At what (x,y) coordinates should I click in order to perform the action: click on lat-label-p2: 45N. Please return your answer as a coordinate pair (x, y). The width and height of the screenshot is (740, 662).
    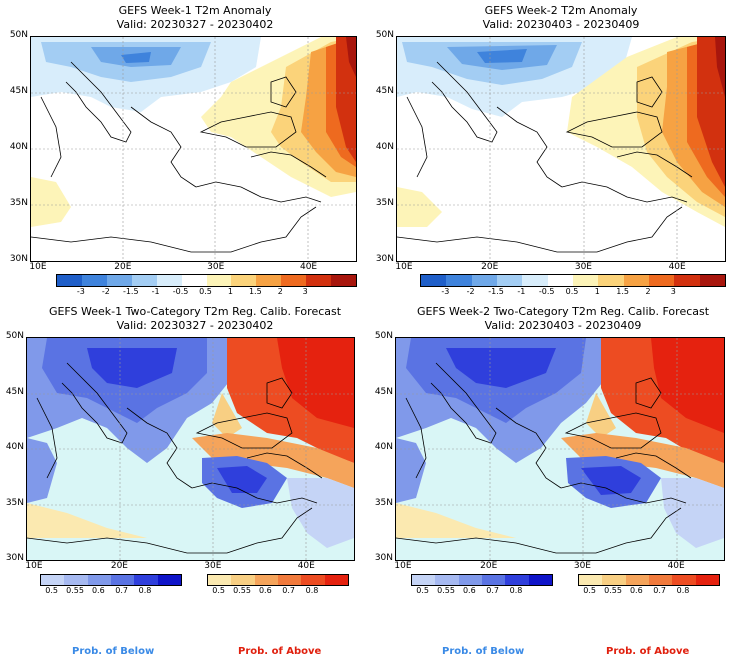
    Looking at the image, I should click on (384, 91).